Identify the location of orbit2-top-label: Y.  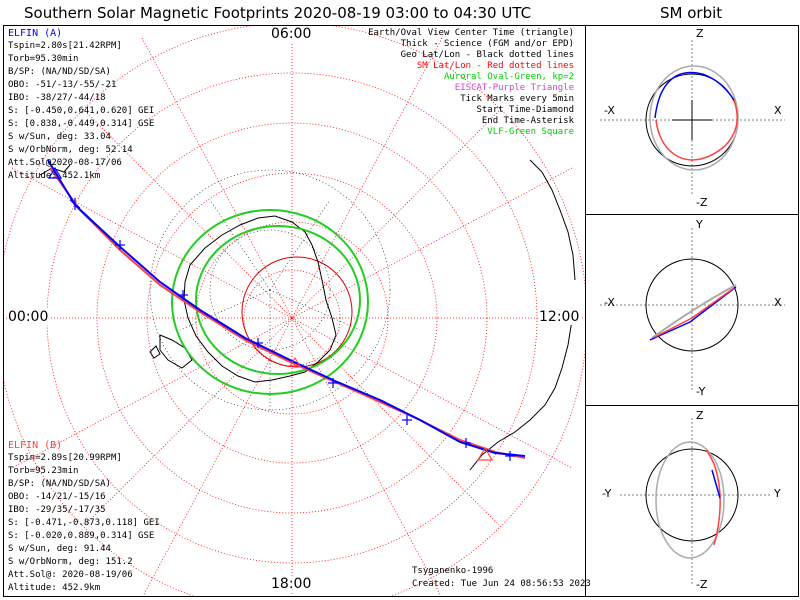
(699, 224).